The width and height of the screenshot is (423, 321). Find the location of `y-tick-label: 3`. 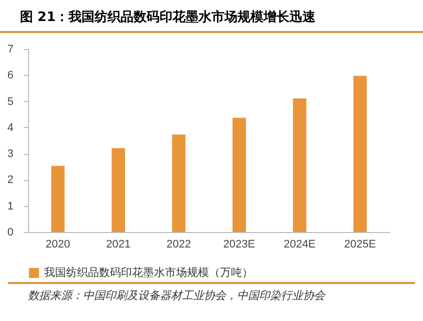

y-tick-label: 3 is located at coordinates (10, 154).